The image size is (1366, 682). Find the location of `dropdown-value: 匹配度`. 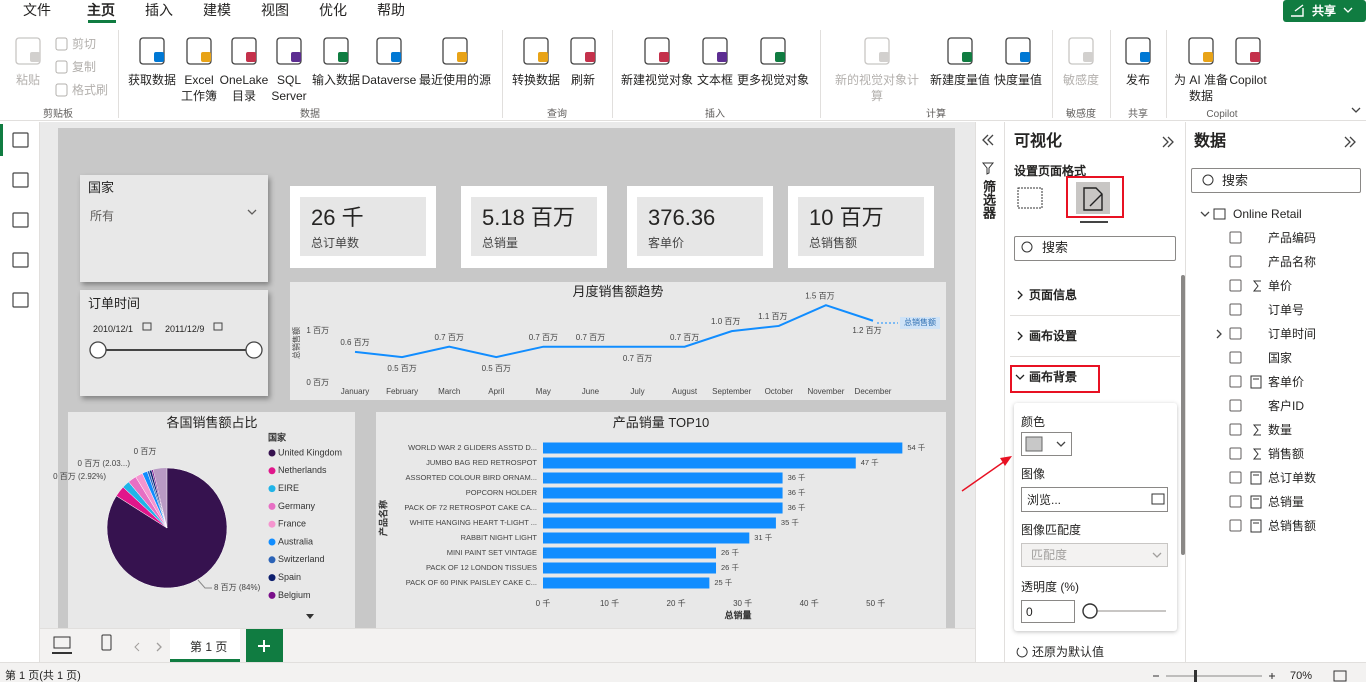

dropdown-value: 匹配度 is located at coordinates (1049, 555).